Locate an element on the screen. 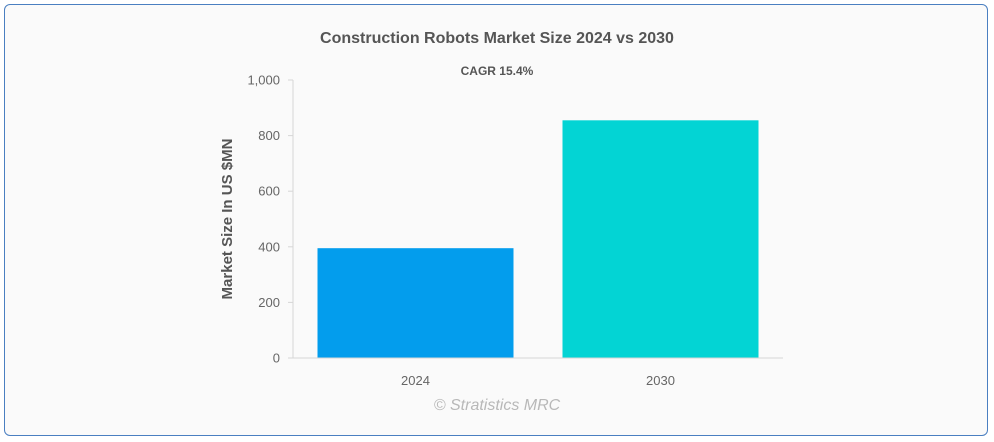  y-tick-label: 200 is located at coordinates (269, 302).